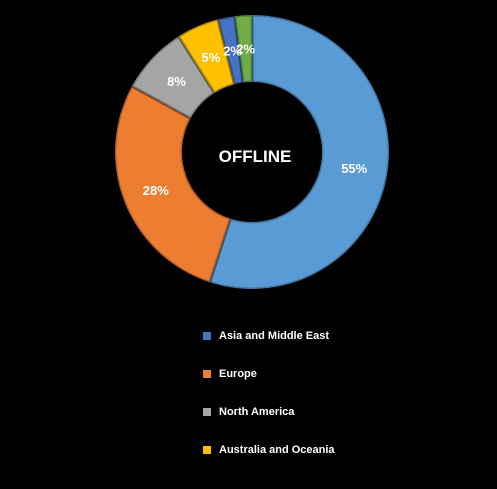  Describe the element at coordinates (354, 168) in the screenshot. I see `slice-label: 55%` at that location.